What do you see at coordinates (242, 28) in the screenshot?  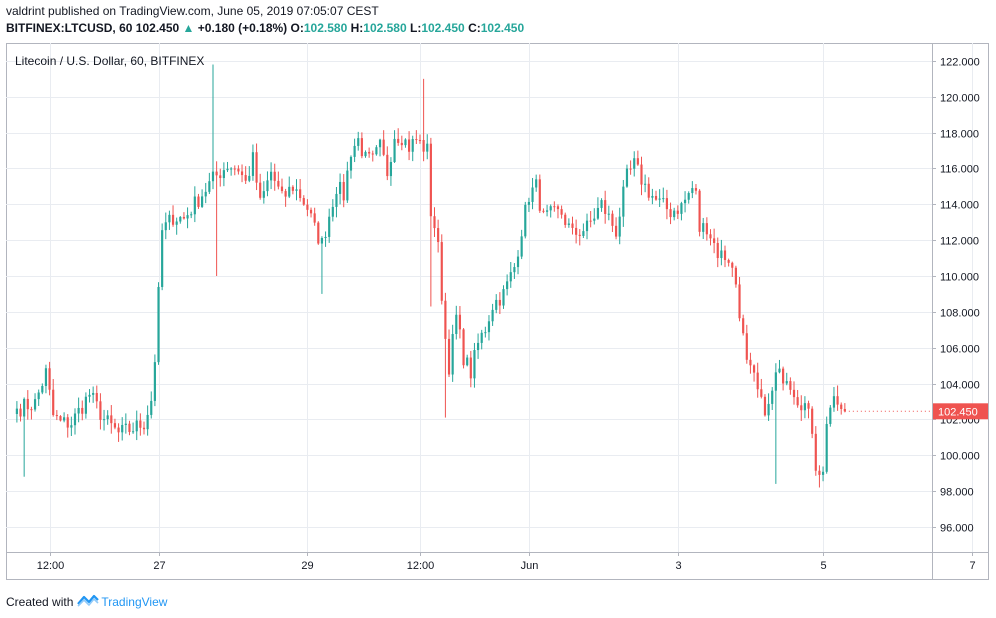 I see `change-value: +0.180 (+0.18%)` at bounding box center [242, 28].